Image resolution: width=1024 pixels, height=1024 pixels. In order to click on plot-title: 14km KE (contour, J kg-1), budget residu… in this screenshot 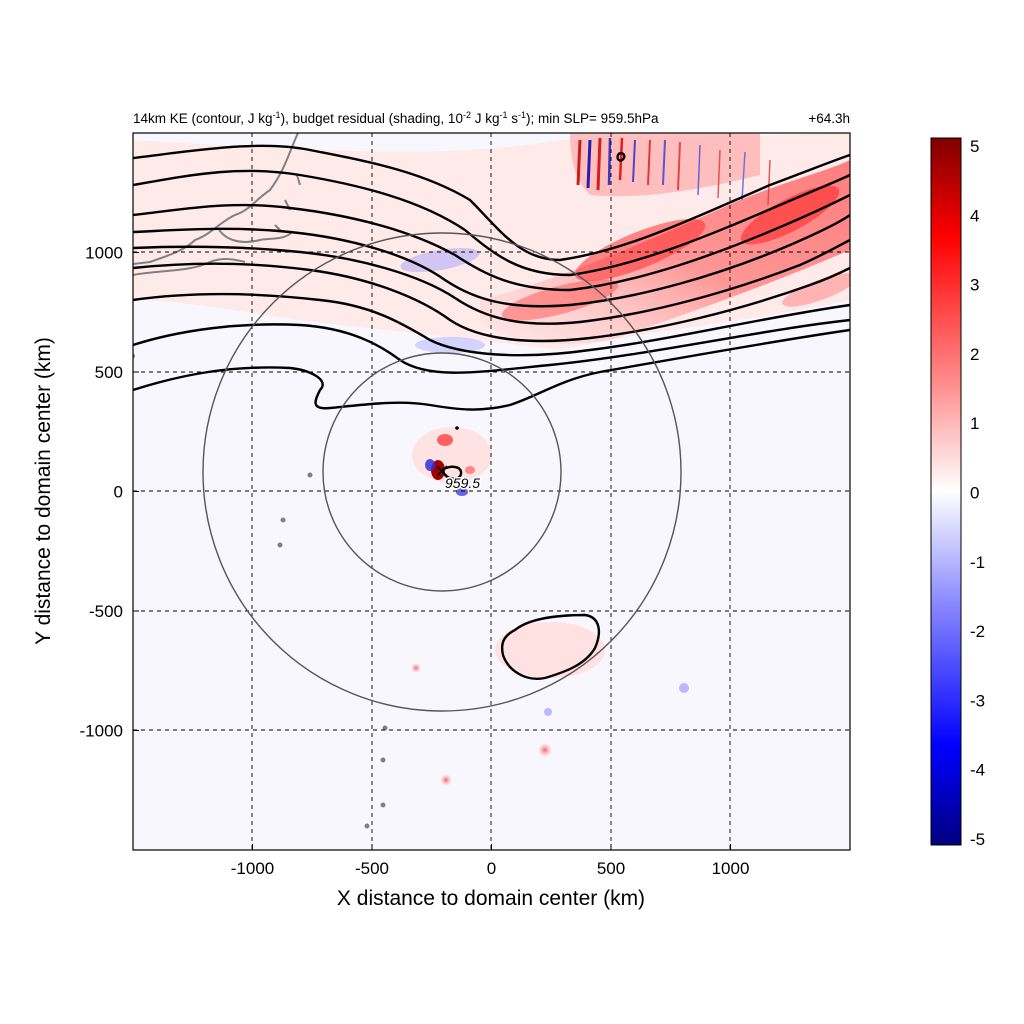, I will do `click(396, 118)`.